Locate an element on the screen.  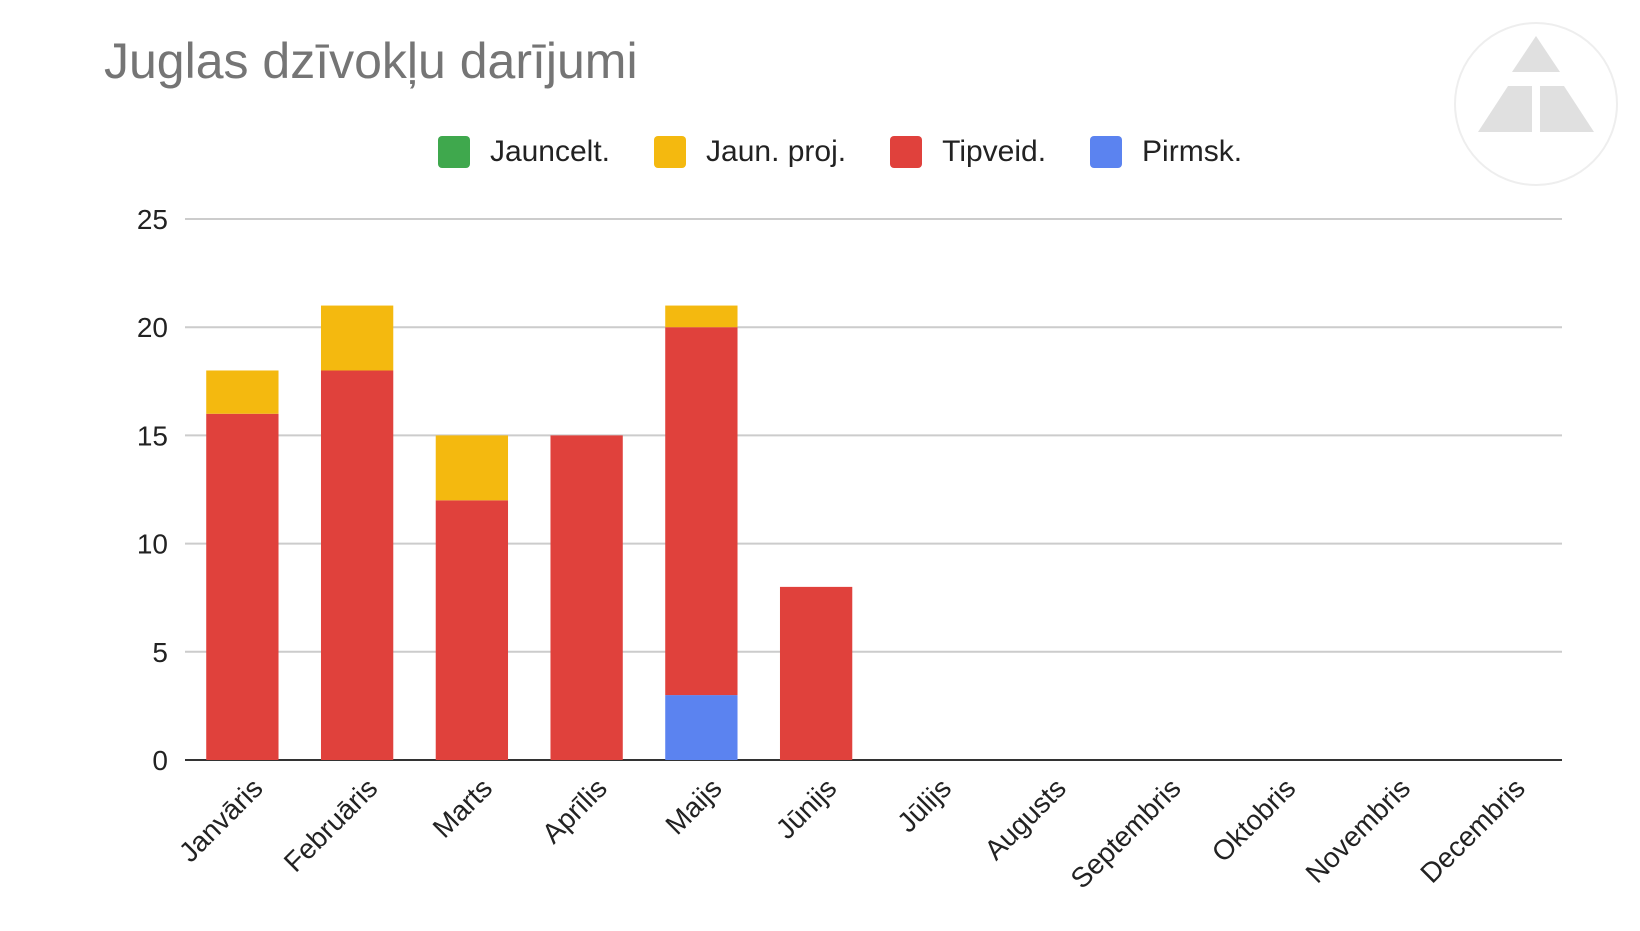
legend-label: Pirmsk. is located at coordinates (1192, 151).